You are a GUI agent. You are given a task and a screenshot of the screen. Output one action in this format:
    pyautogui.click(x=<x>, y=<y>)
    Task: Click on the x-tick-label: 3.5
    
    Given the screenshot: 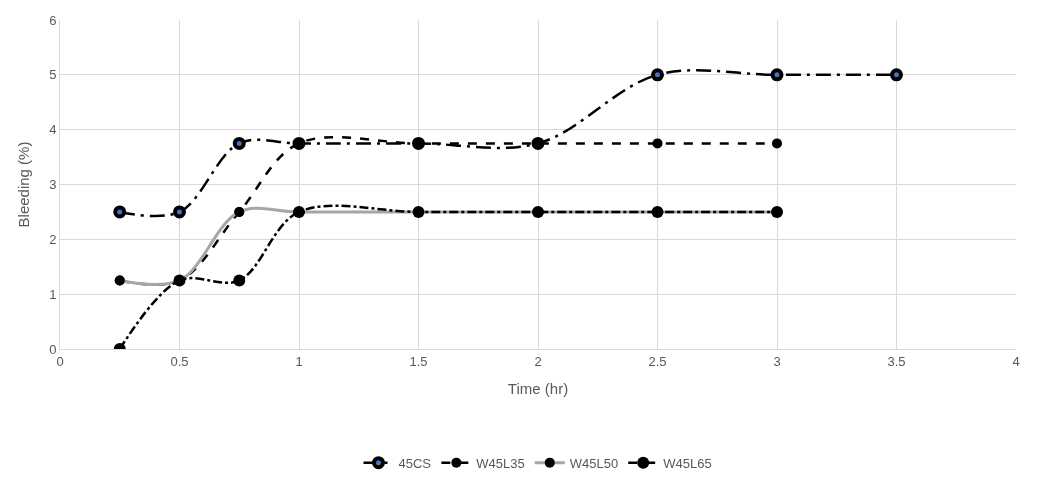 What is the action you would take?
    pyautogui.click(x=896, y=361)
    